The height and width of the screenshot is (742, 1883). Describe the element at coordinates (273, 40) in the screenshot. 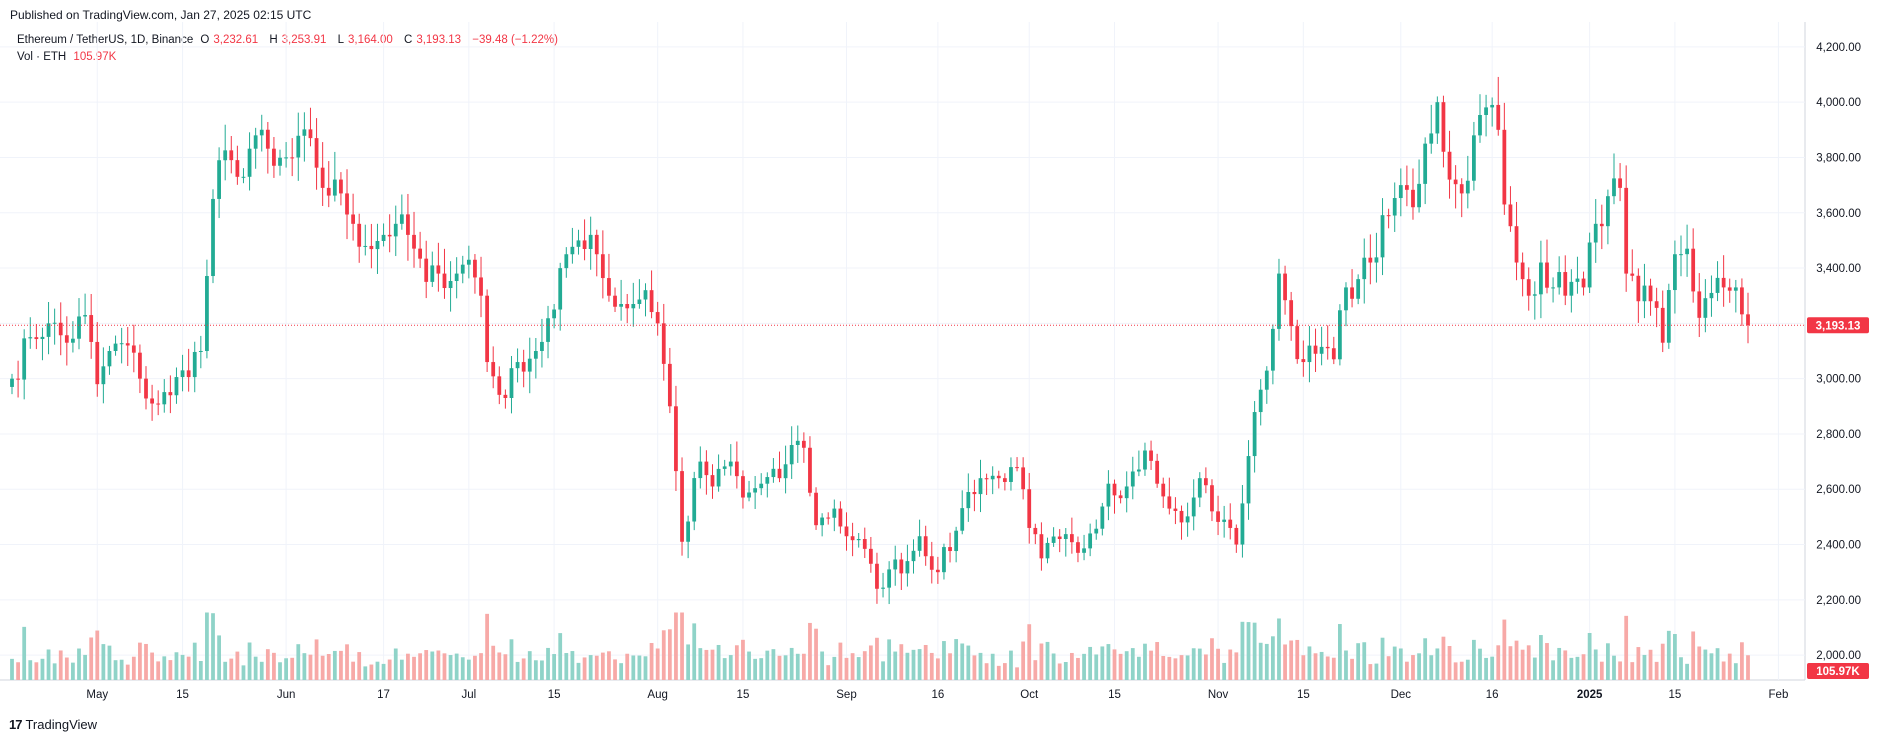

I see `high-label: H` at that location.